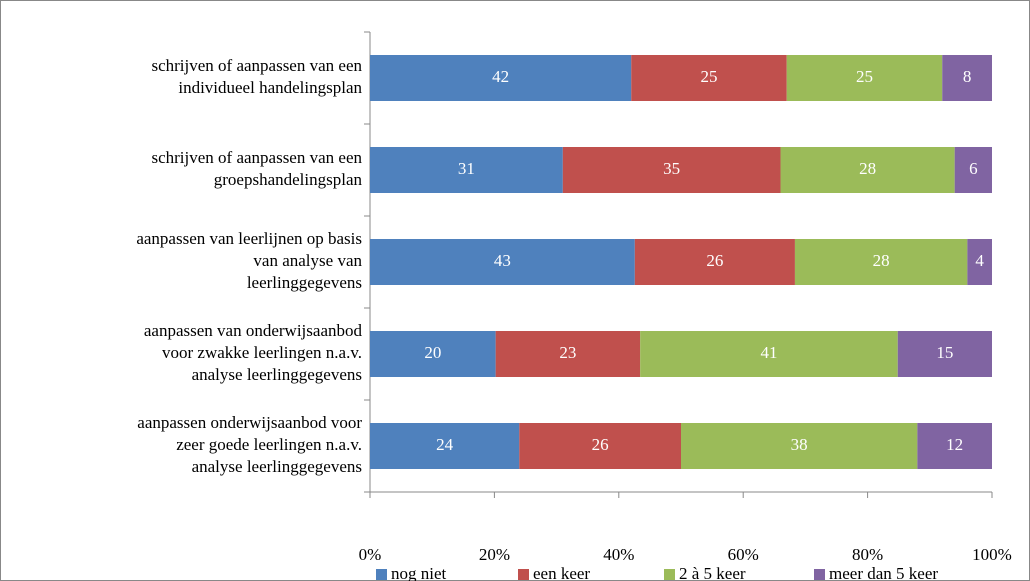 This screenshot has height=581, width=1030. What do you see at coordinates (253, 330) in the screenshot?
I see `category-label-line: aanpassen van onderwijsaanbod` at bounding box center [253, 330].